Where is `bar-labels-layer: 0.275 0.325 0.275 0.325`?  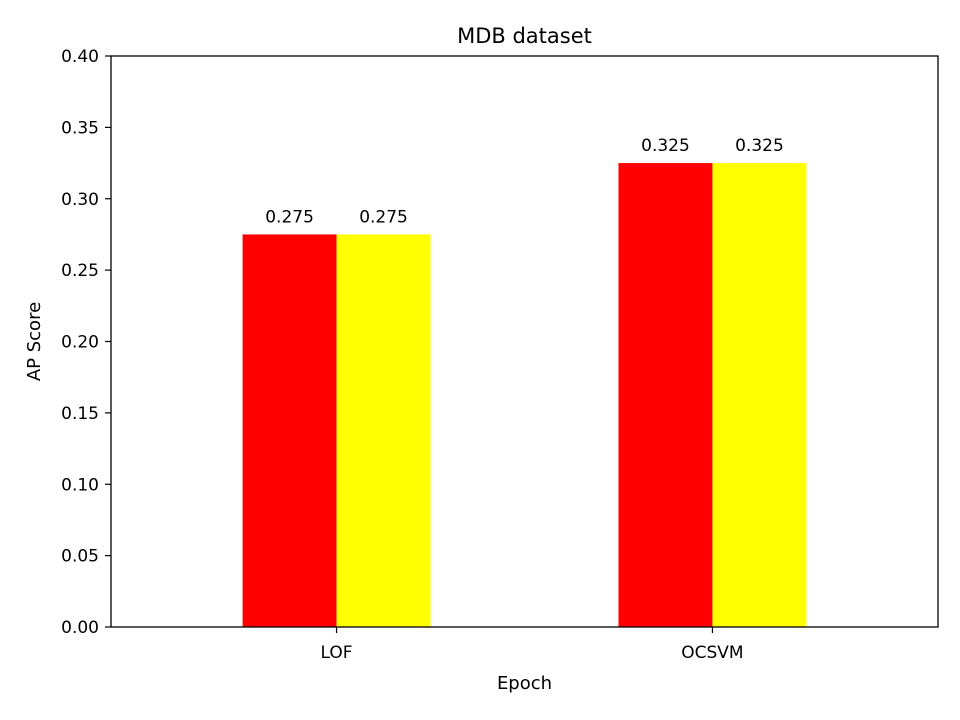
bar-labels-layer: 0.275 0.325 0.275 0.325 is located at coordinates (524, 181).